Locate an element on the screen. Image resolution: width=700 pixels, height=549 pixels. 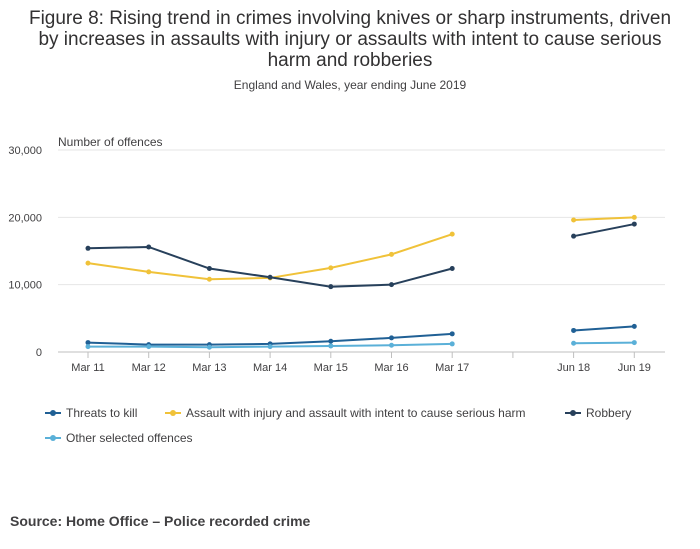
x-tick-label: Jun 18 is located at coordinates (573, 368).